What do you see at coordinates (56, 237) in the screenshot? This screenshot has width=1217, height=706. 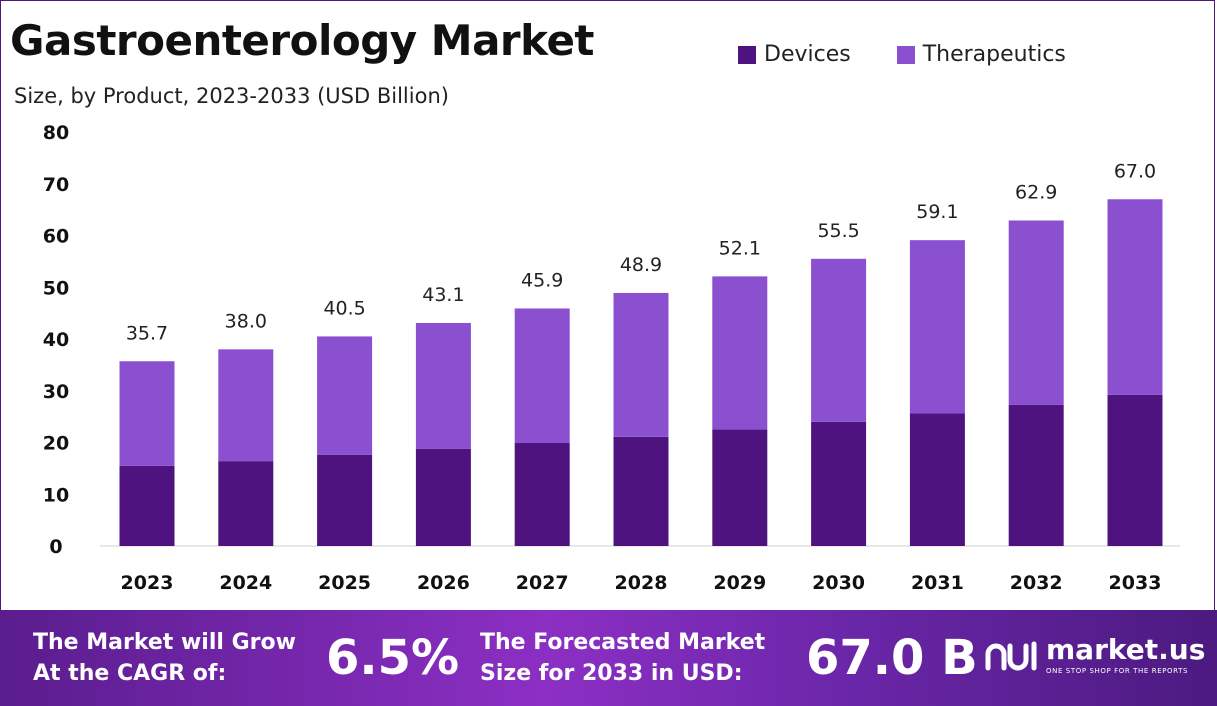 I see `y-tick-label: 60` at bounding box center [56, 237].